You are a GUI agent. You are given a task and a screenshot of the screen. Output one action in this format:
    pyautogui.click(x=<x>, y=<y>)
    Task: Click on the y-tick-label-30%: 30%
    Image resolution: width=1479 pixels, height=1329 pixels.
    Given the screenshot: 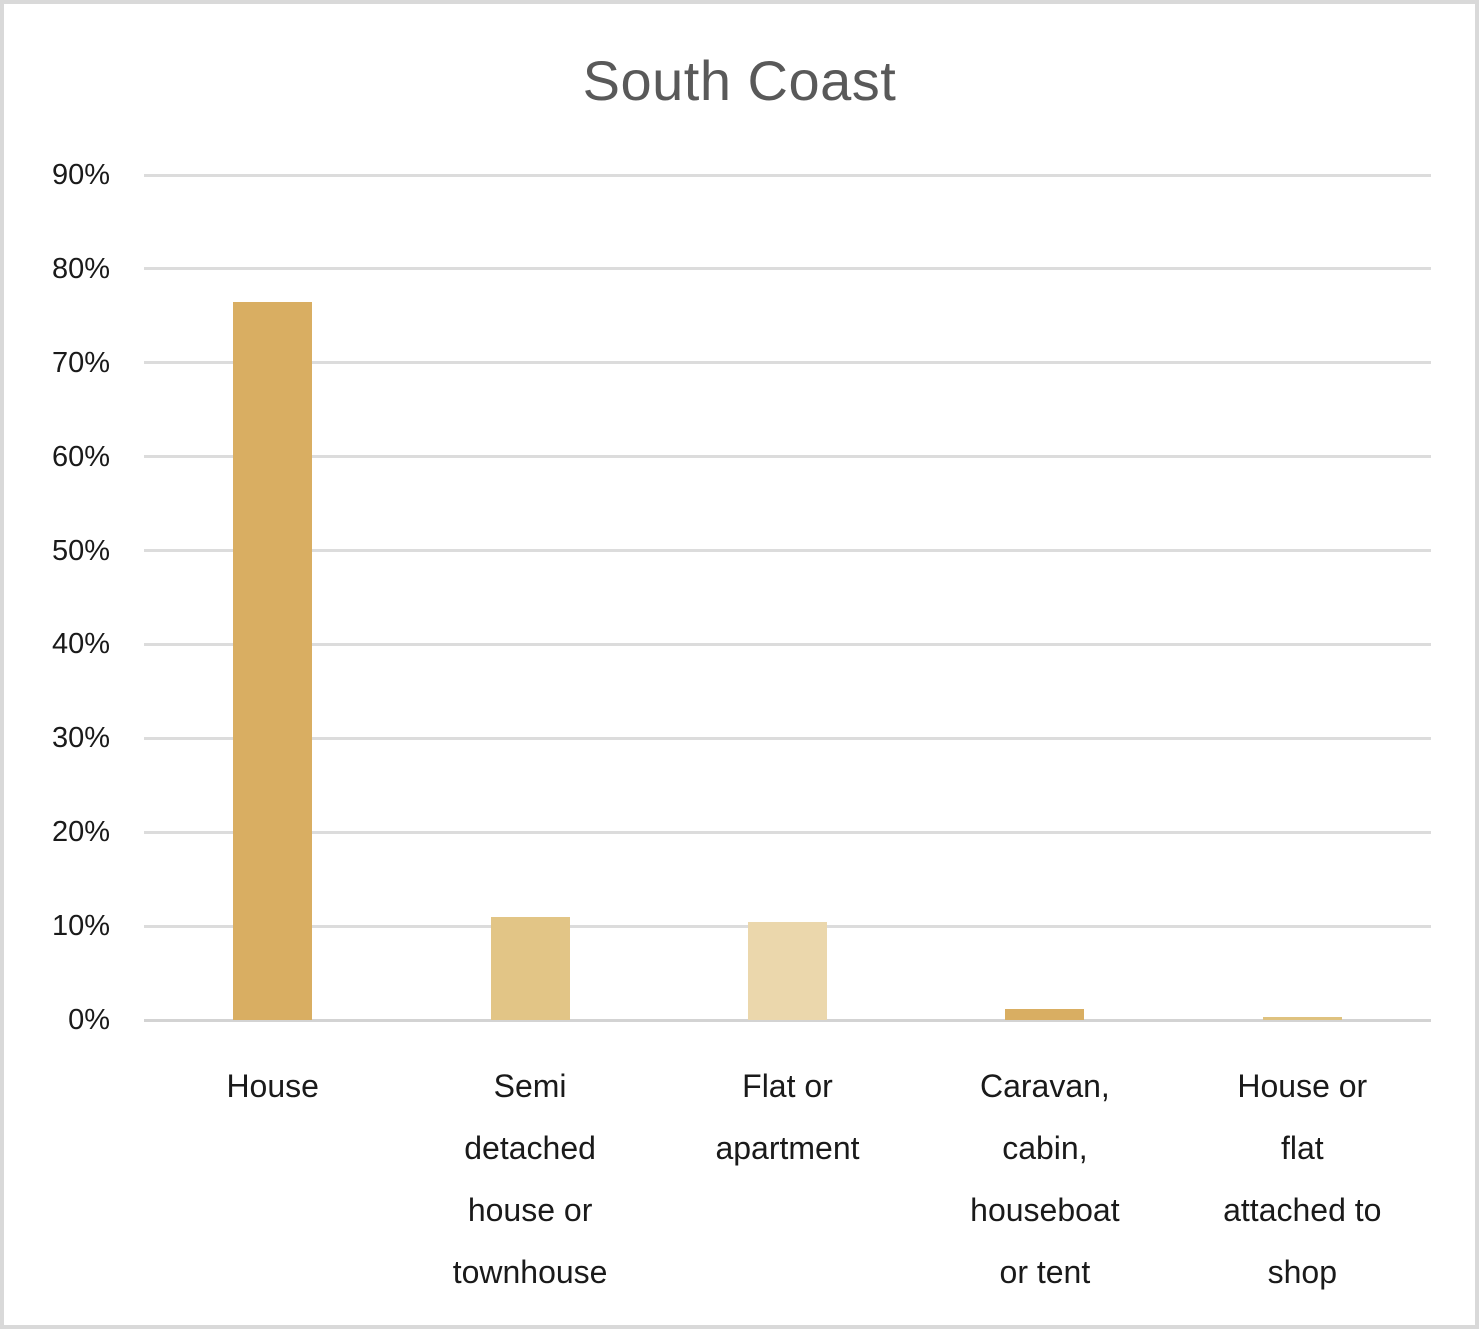 What is the action you would take?
    pyautogui.click(x=80, y=738)
    